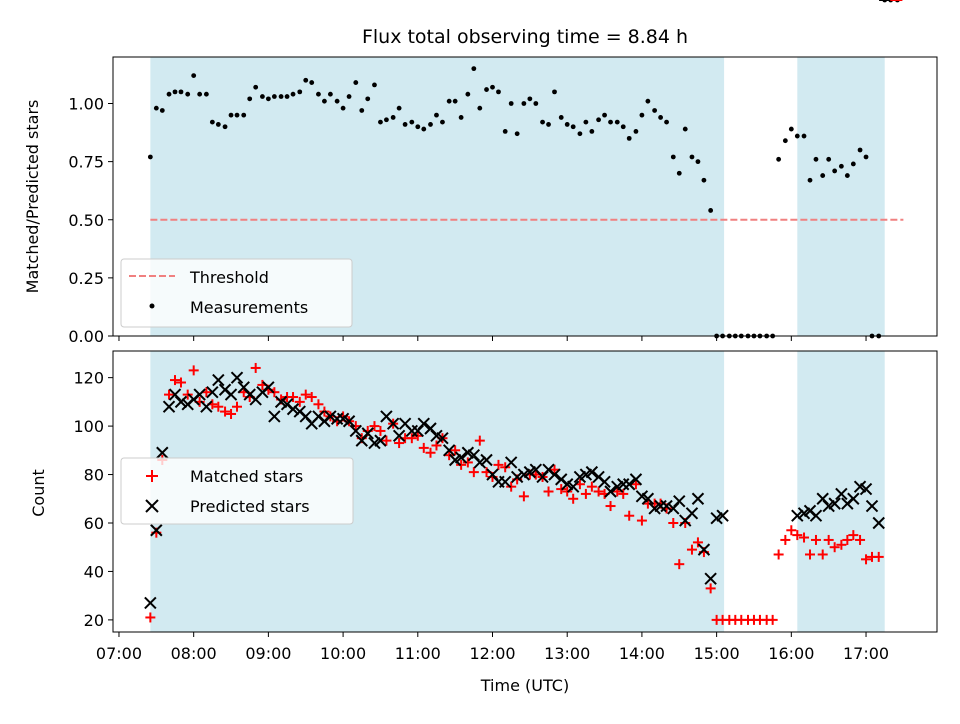 The height and width of the screenshot is (724, 960). Describe the element at coordinates (229, 277) in the screenshot. I see `legend-threshold-label: Threshold` at that location.